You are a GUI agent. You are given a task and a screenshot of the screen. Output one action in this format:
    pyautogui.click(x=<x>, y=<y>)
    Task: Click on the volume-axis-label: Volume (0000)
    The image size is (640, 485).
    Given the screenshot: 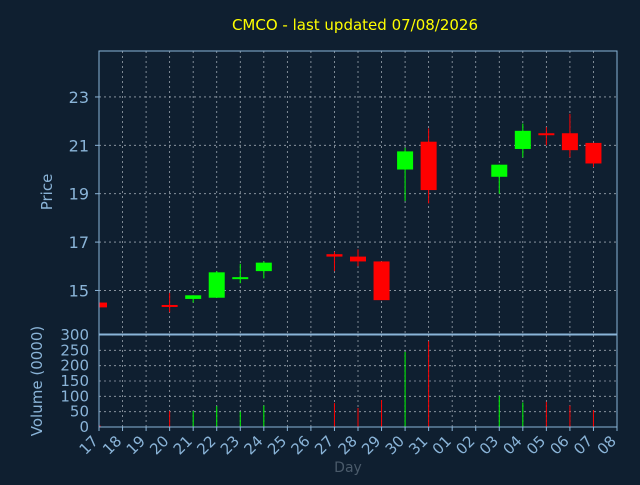 What is the action you would take?
    pyautogui.click(x=37, y=381)
    